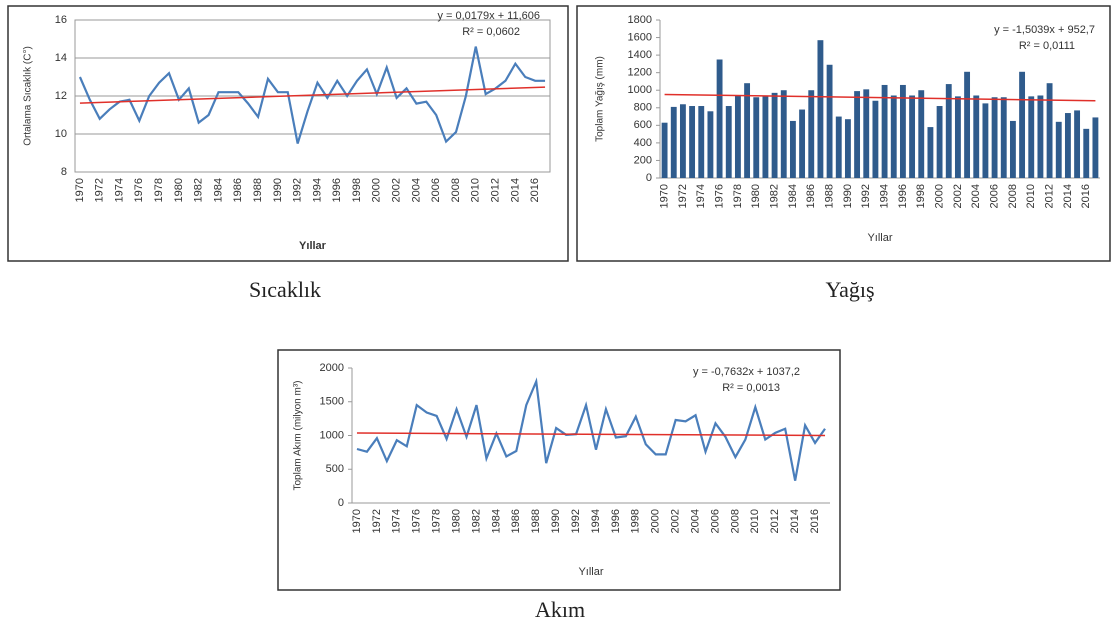 The image size is (1118, 627). I want to click on y-tick-label: 800, so click(643, 108).